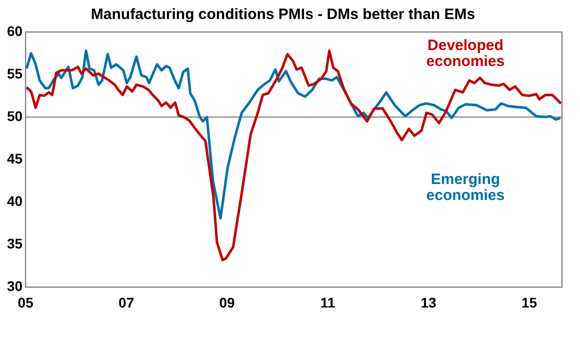  I want to click on x-tick-label: 07, so click(126, 302).